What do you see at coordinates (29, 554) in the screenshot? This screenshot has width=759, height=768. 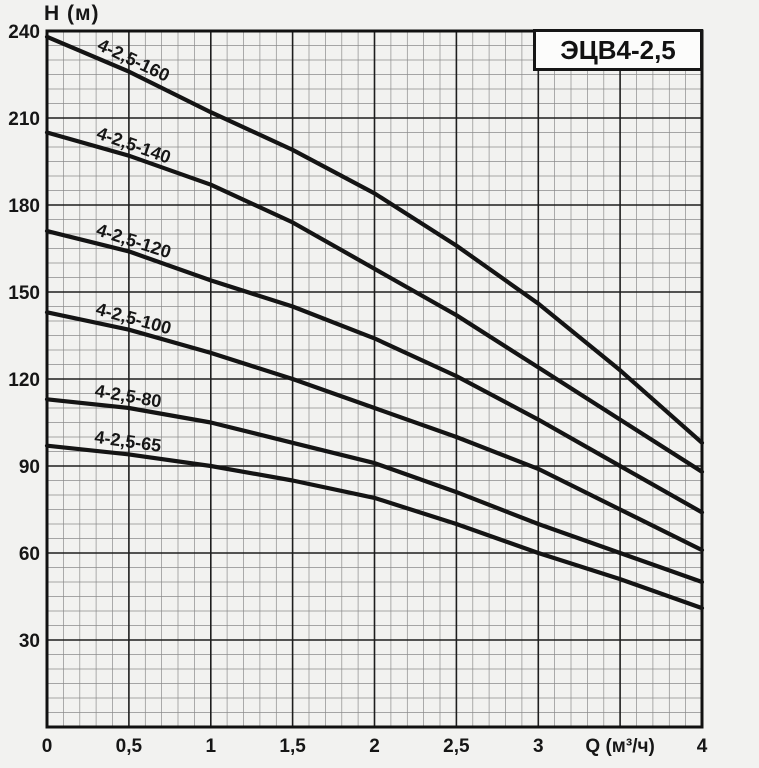 I see `y-tick-label: 60` at bounding box center [29, 554].